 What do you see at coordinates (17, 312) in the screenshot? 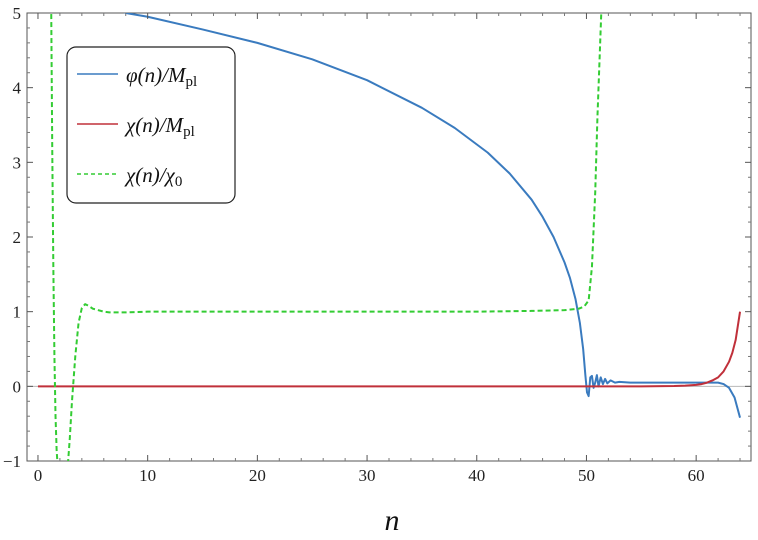
I see `y-tick-label: 1` at bounding box center [17, 312].